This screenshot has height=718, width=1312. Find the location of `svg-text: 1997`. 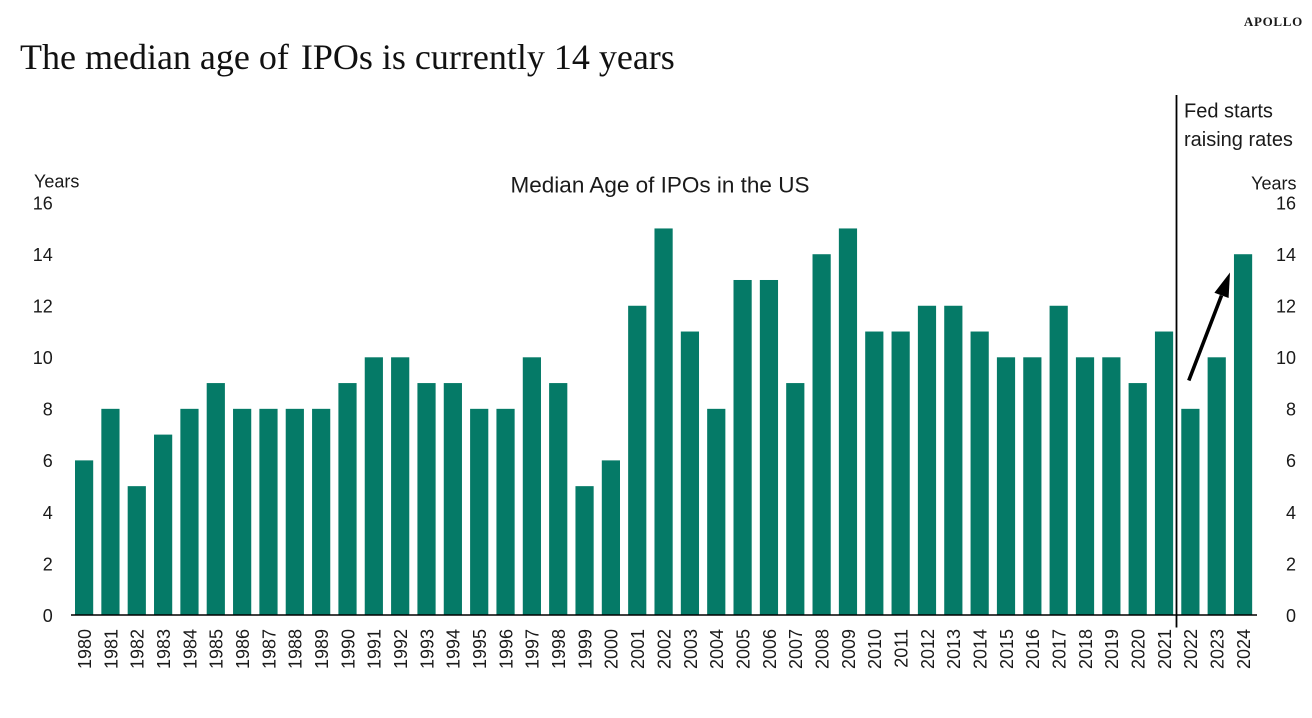

svg-text: 1997 is located at coordinates (533, 649).